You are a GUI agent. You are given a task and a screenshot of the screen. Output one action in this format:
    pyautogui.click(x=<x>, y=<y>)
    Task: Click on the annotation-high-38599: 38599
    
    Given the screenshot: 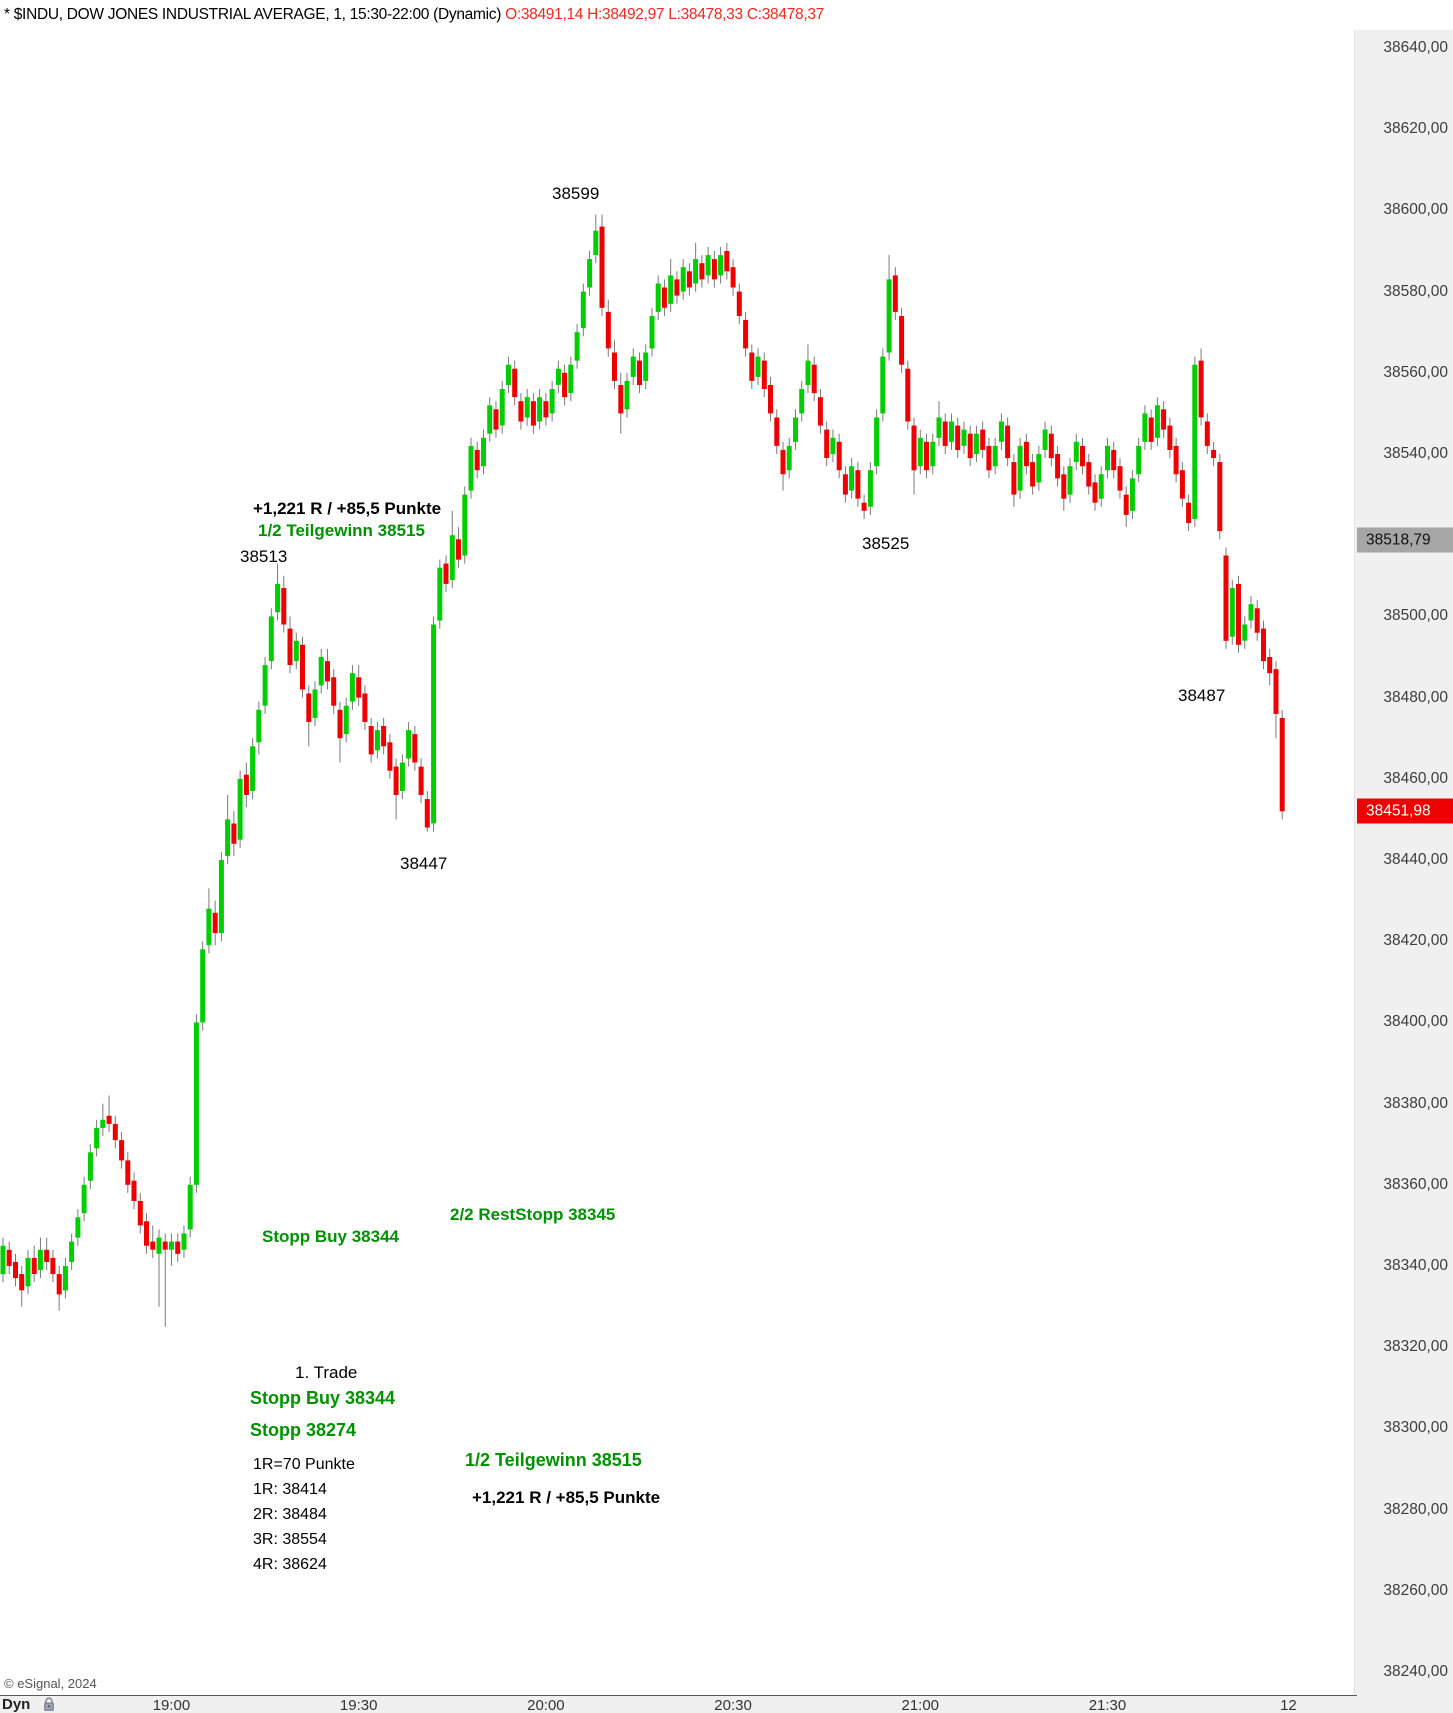 What is the action you would take?
    pyautogui.click(x=576, y=193)
    